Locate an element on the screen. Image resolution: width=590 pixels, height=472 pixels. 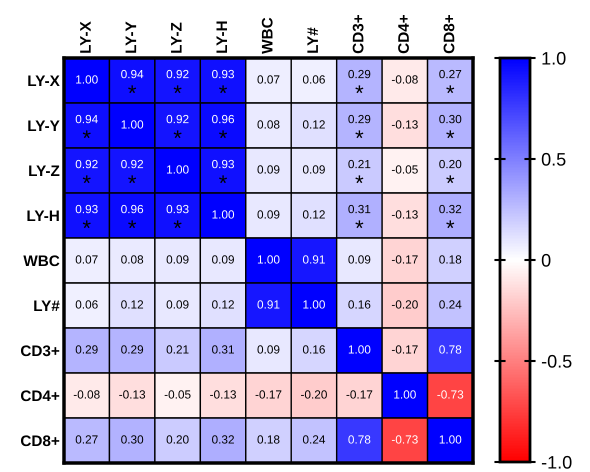
data-label: 0.30 * is located at coordinates (450, 126).